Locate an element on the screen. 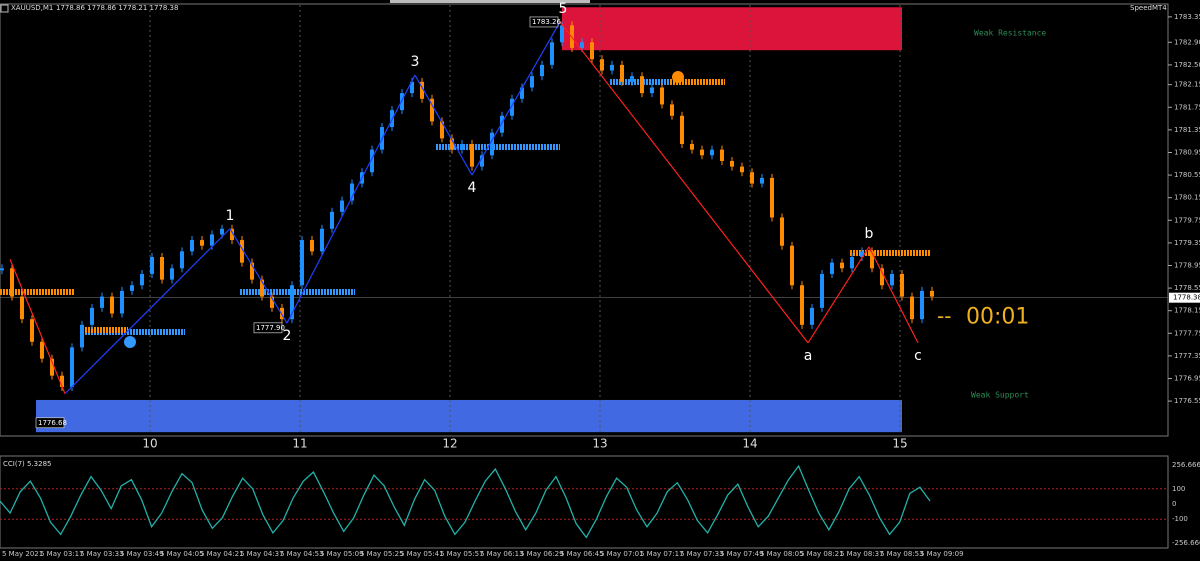 This screenshot has height=561, width=1200. time-label: 5 May 04:37 is located at coordinates (262, 554).